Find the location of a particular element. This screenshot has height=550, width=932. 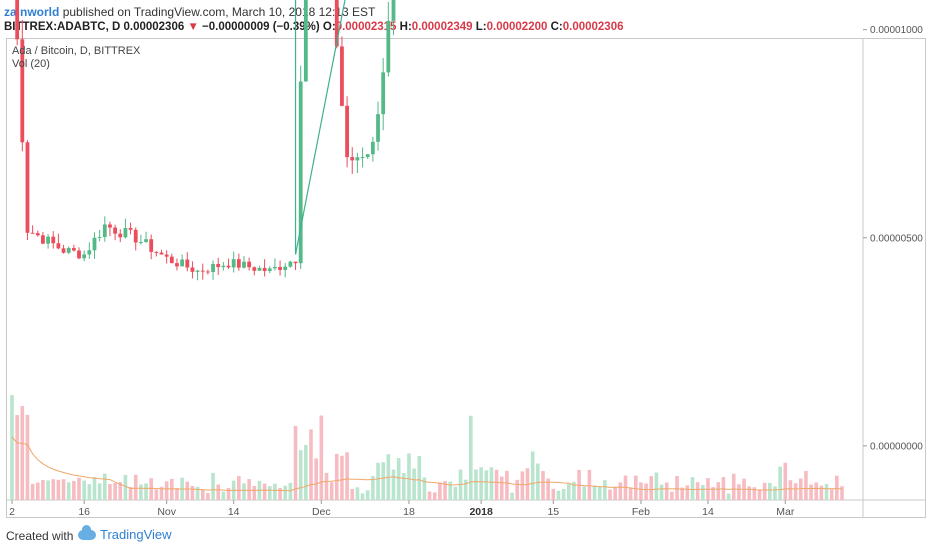

high-value: 0.00002349 is located at coordinates (442, 27).